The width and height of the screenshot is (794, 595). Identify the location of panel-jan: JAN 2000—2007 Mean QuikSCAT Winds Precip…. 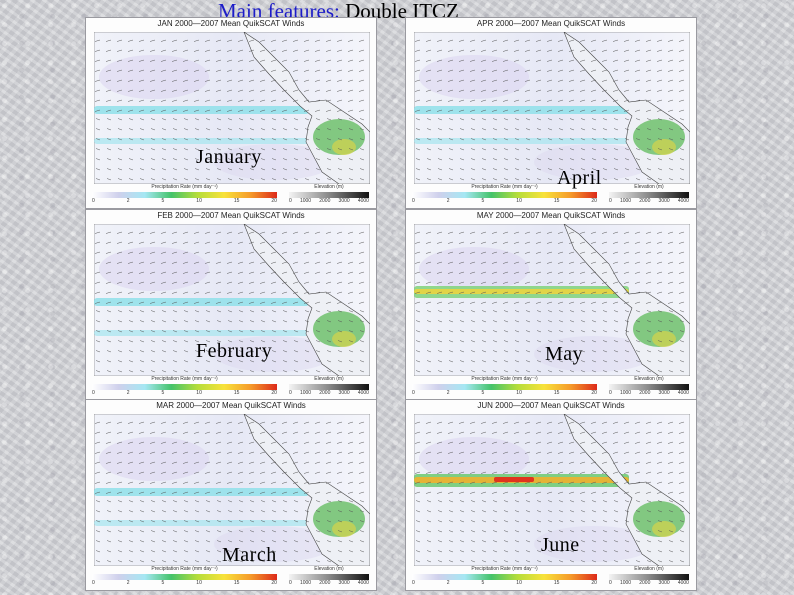
(231, 113).